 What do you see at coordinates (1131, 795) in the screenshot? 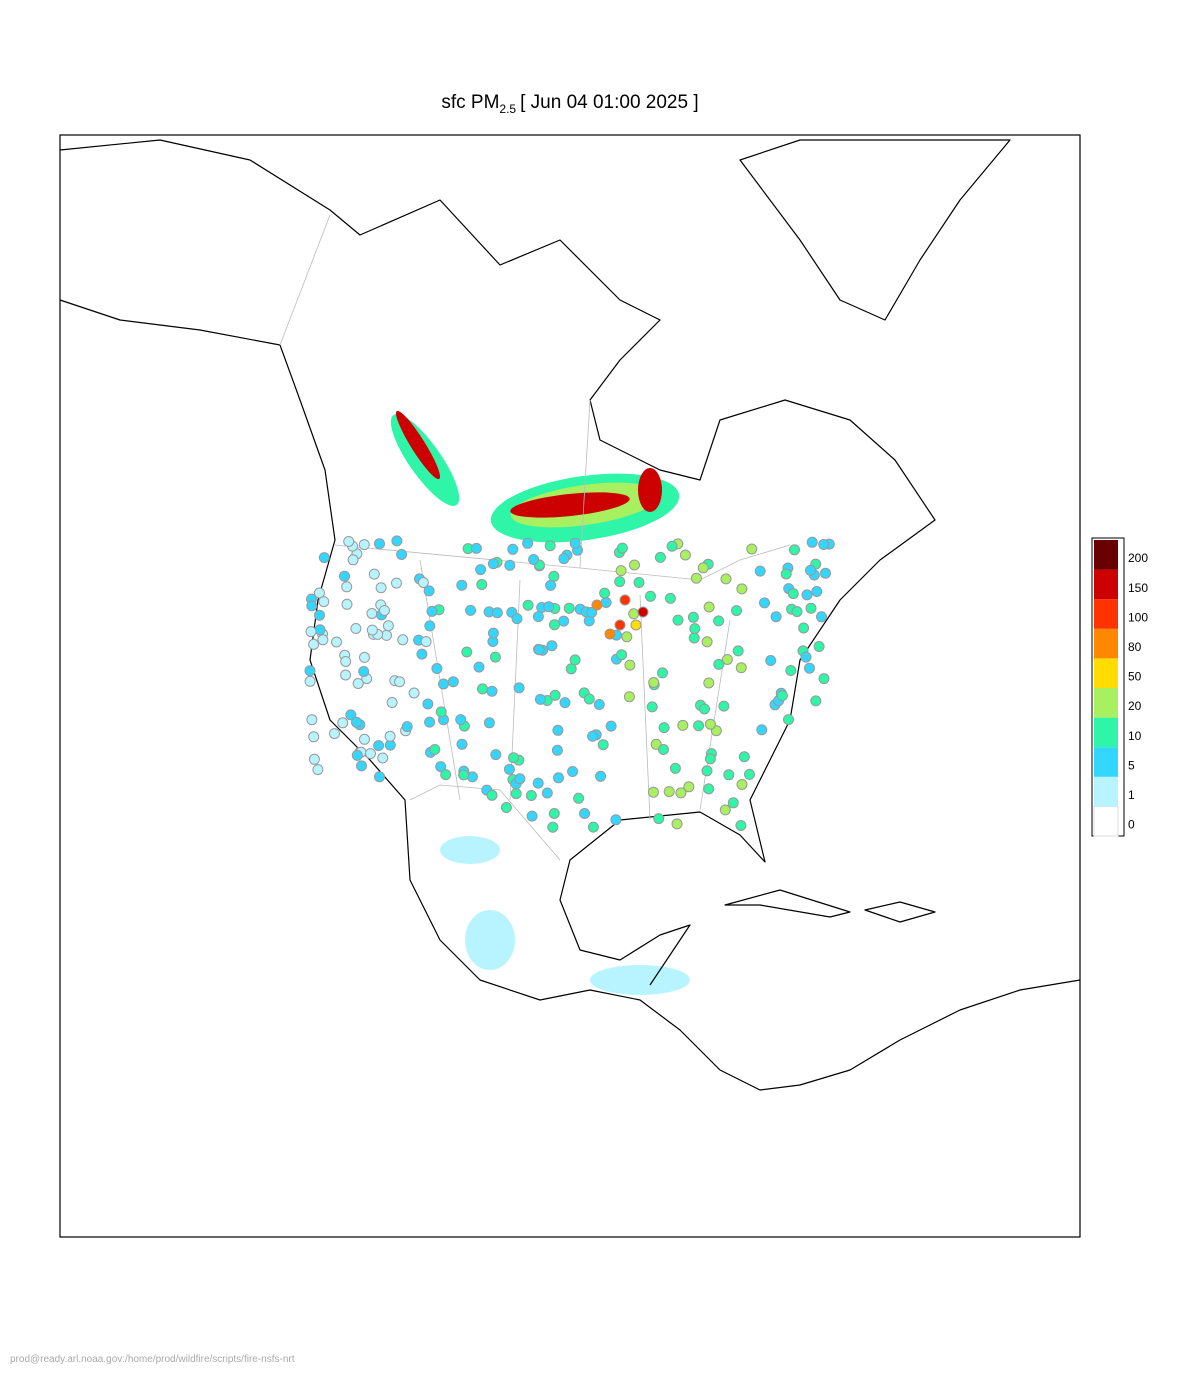
I see `legend-label: 1` at bounding box center [1131, 795].